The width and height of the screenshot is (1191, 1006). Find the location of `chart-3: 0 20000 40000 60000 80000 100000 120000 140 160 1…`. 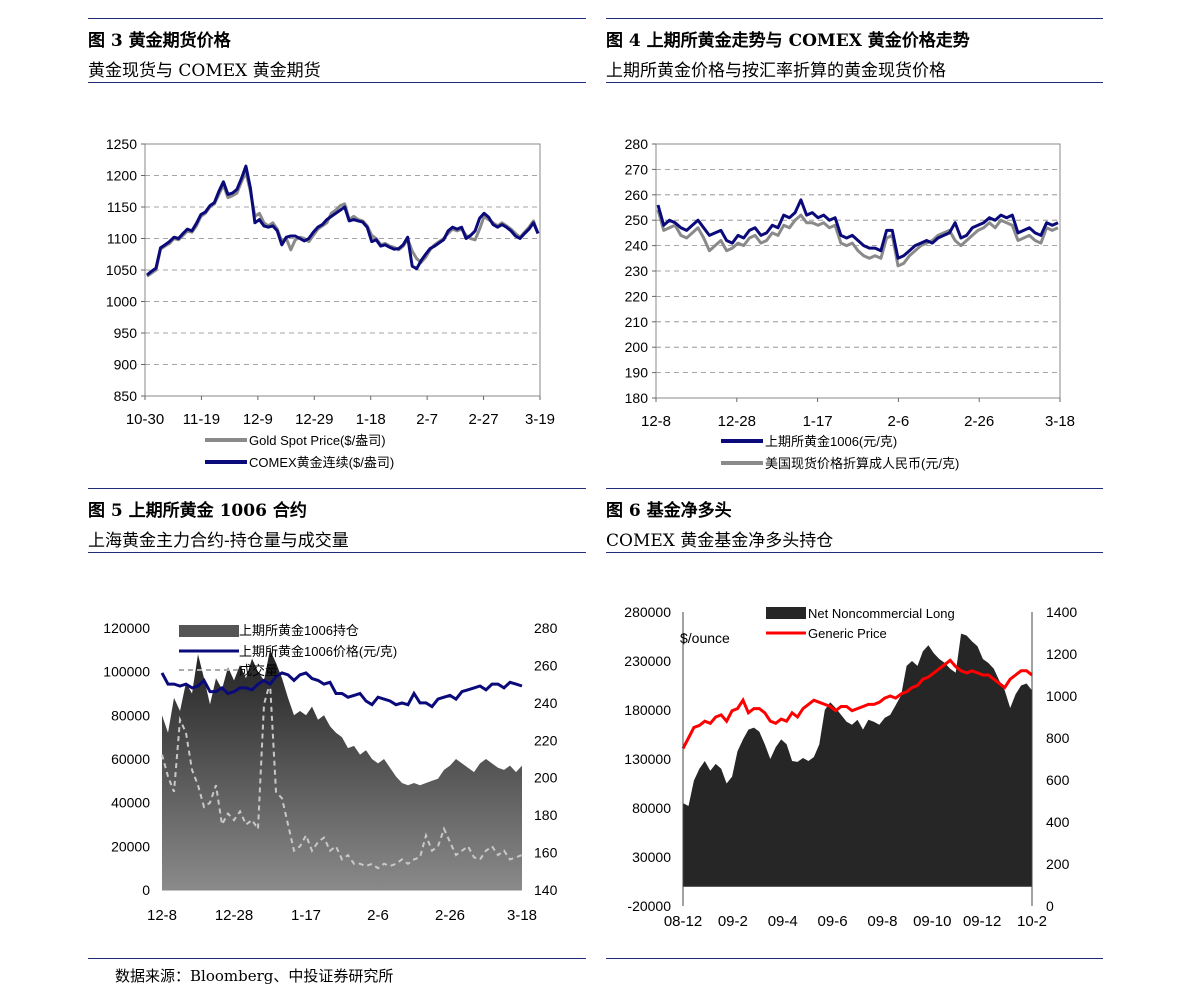

chart-3: 0 20000 40000 60000 80000 100000 120000 140 160 1… is located at coordinates (330, 772).